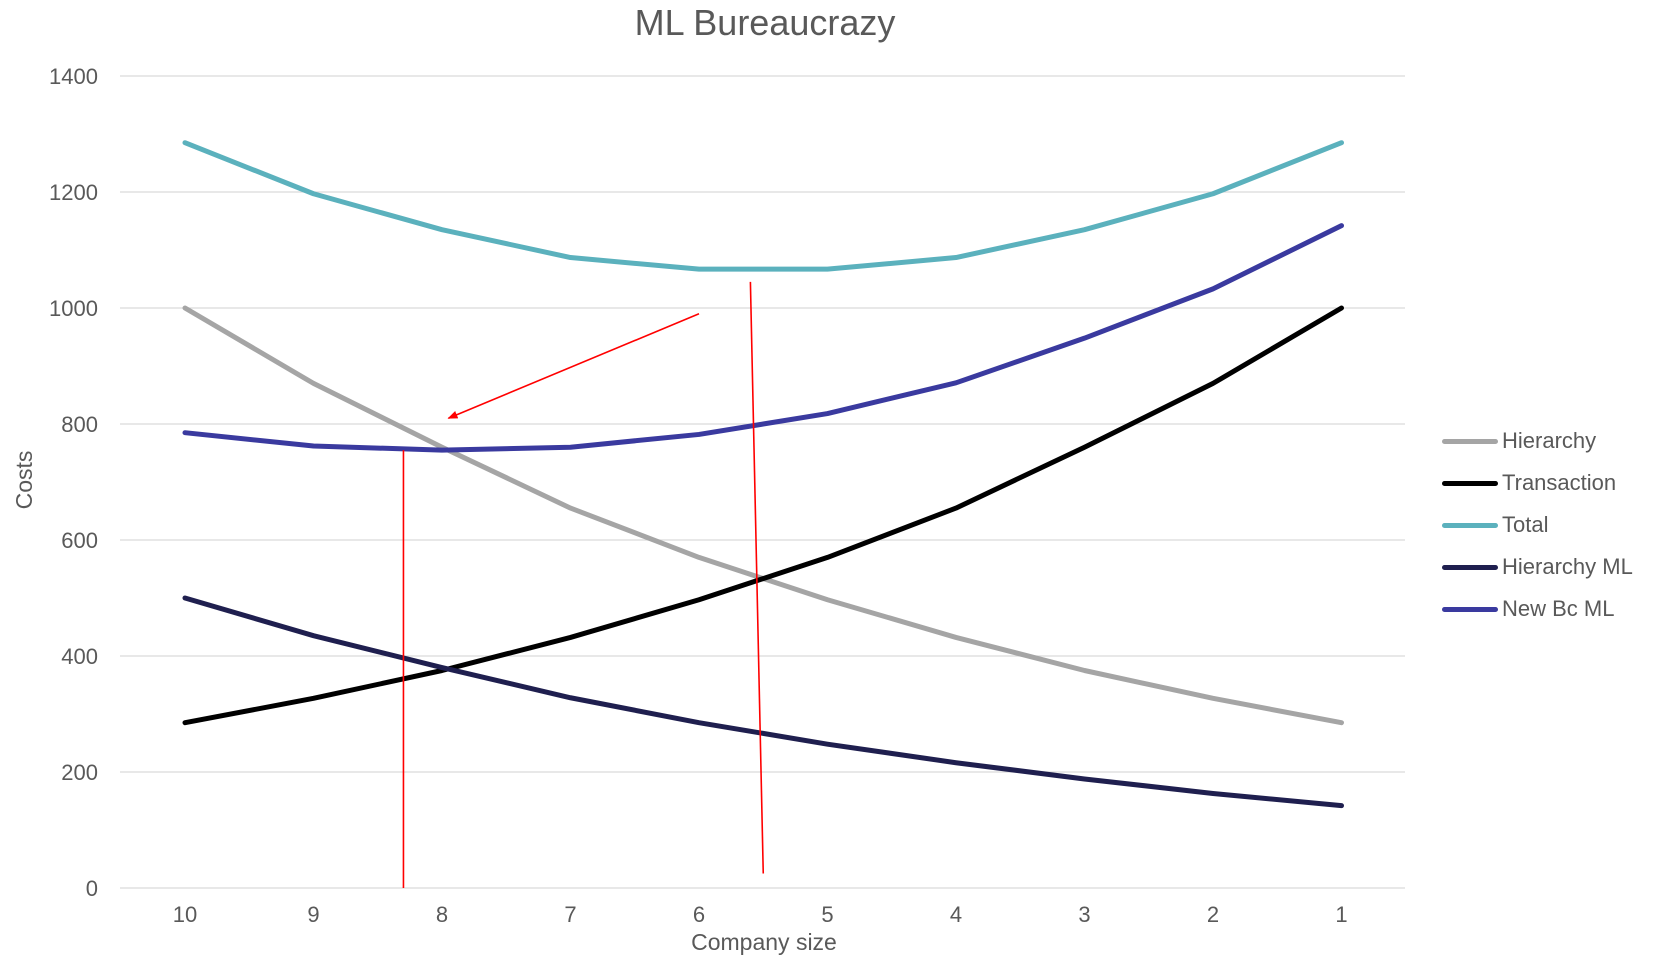 This screenshot has width=1659, height=967. What do you see at coordinates (764, 942) in the screenshot?
I see `x-axis-label: Company size` at bounding box center [764, 942].